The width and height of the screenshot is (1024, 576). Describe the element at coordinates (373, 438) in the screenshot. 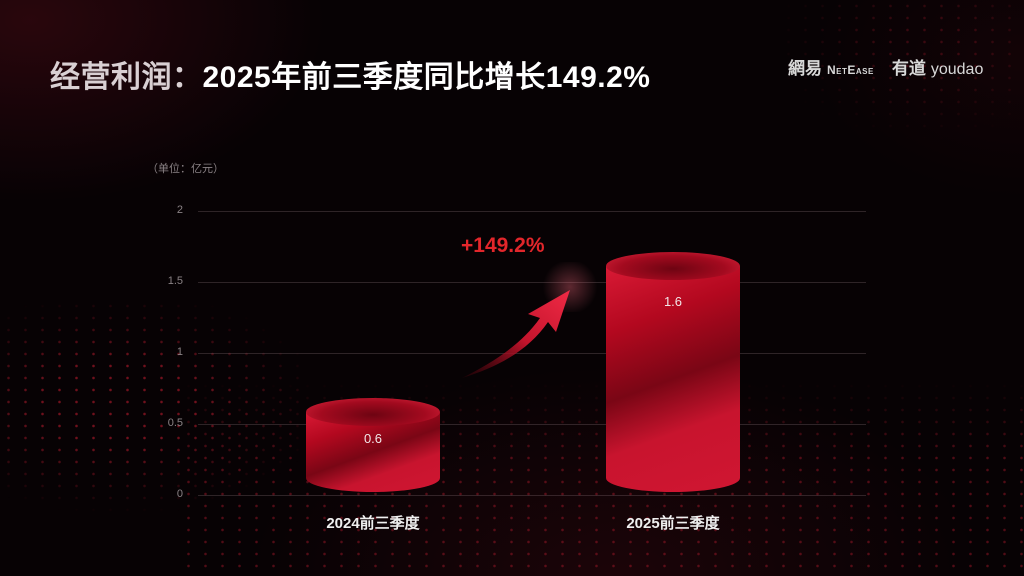

I see `bar-2024-value: 0.6` at that location.